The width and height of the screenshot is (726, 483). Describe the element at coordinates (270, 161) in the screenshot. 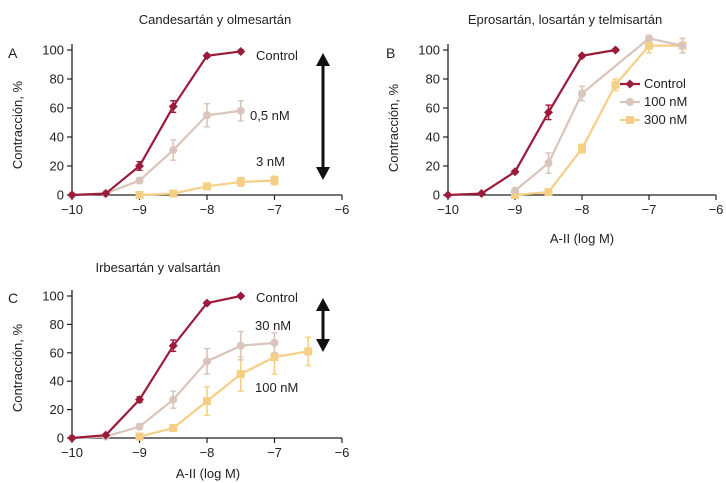

I see `series-label: 3 nM` at that location.